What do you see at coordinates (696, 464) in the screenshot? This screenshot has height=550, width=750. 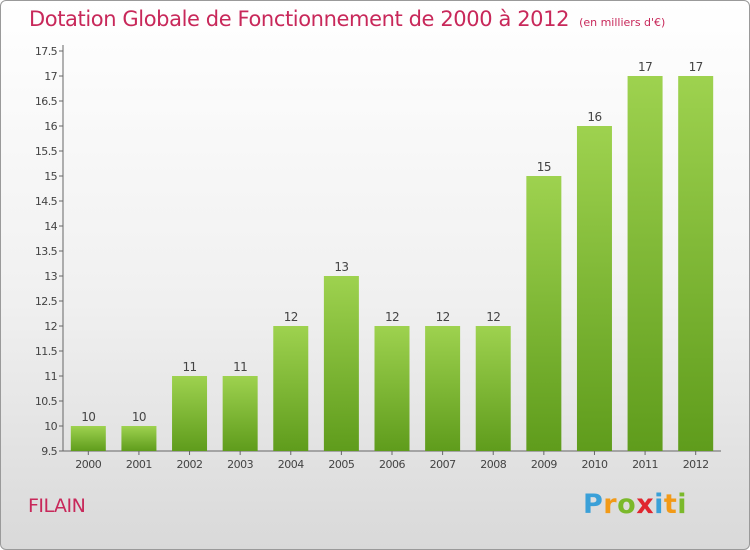 I see `x-tick-label: 2012` at bounding box center [696, 464].